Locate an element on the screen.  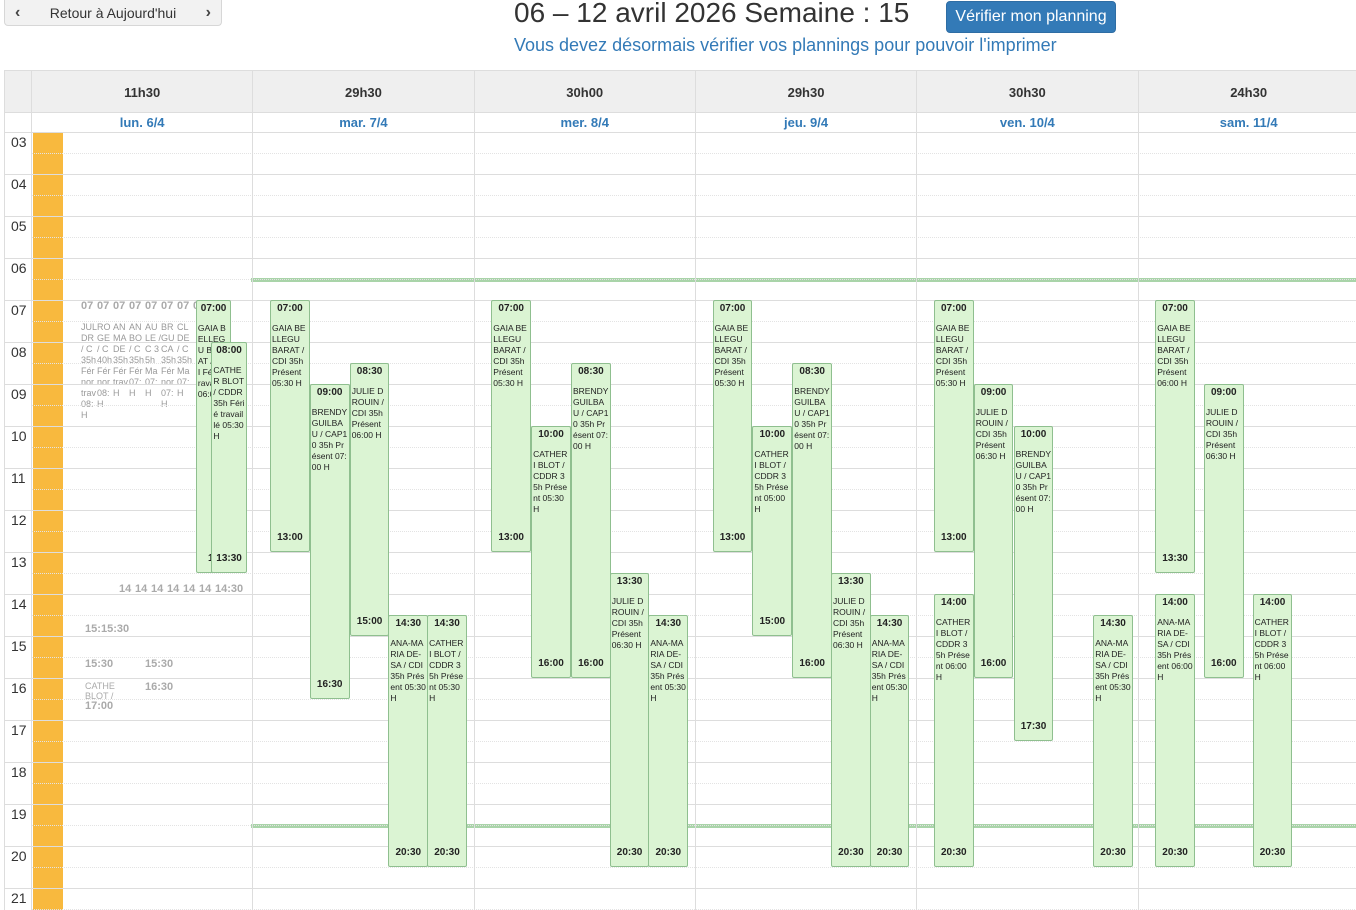
hour-label: 05 is located at coordinates (19, 226).